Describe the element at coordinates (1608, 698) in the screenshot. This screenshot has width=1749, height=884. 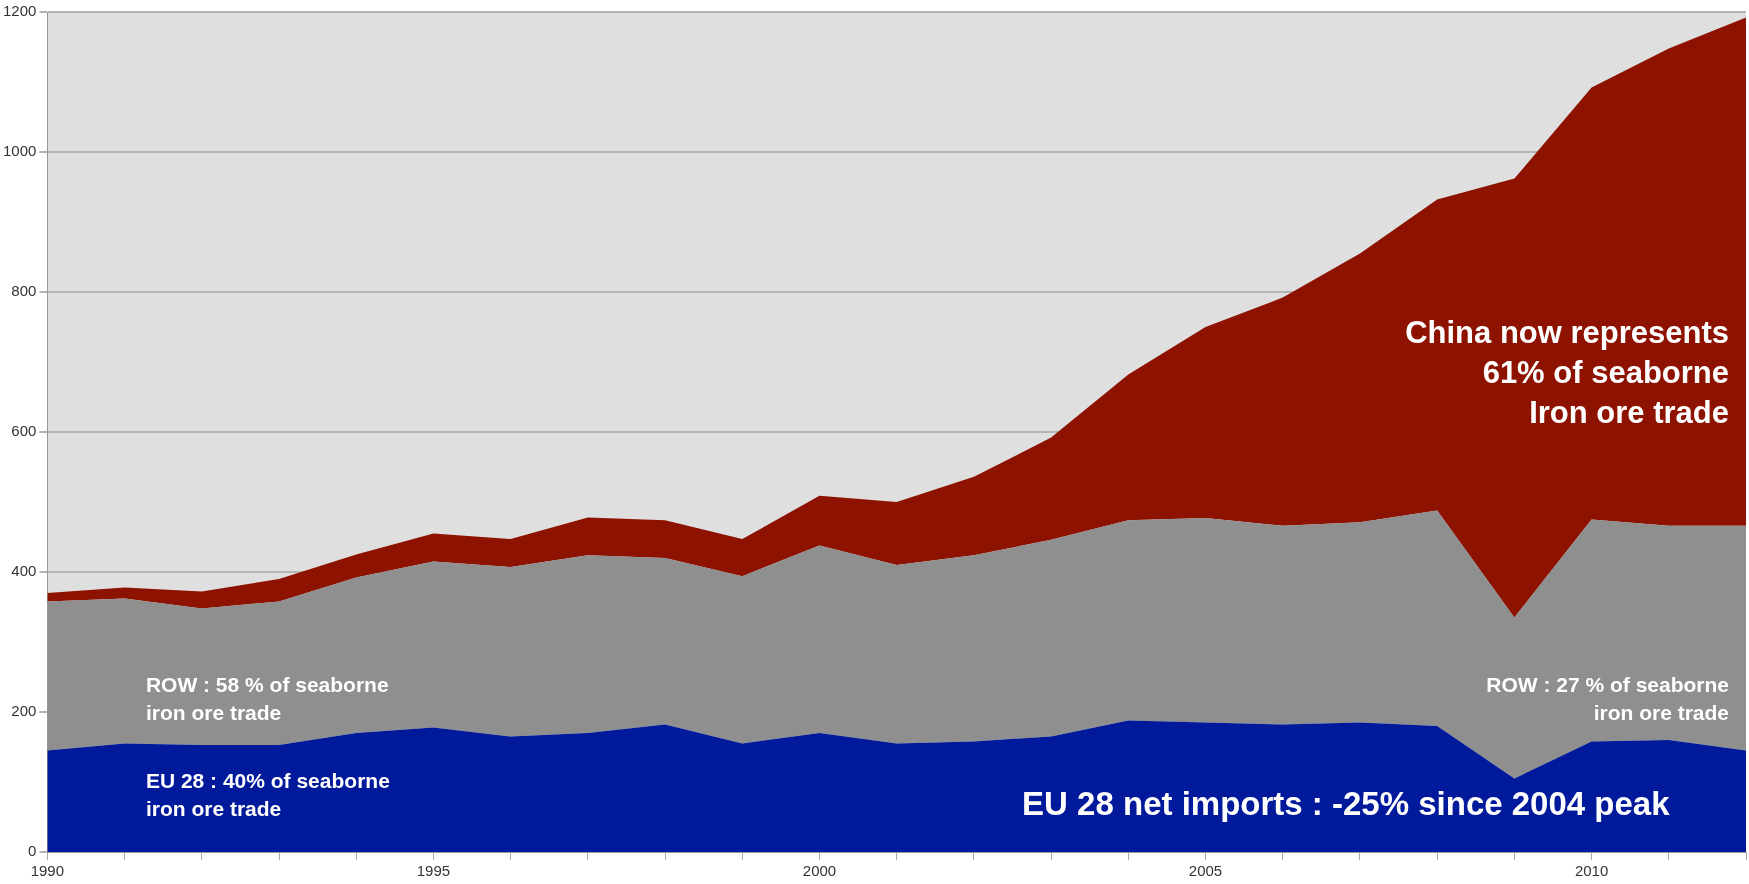
I see `annotation: ROW : 27 % of seaborne iron ore trade` at that location.